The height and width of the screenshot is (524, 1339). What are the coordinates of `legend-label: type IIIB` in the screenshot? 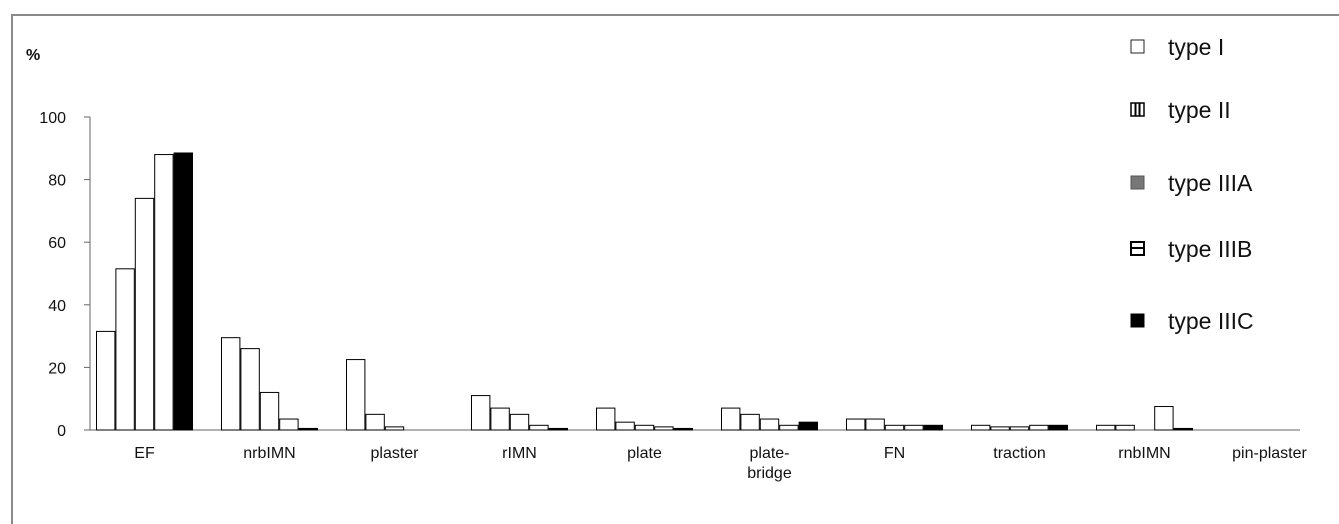 It's located at (1210, 249).